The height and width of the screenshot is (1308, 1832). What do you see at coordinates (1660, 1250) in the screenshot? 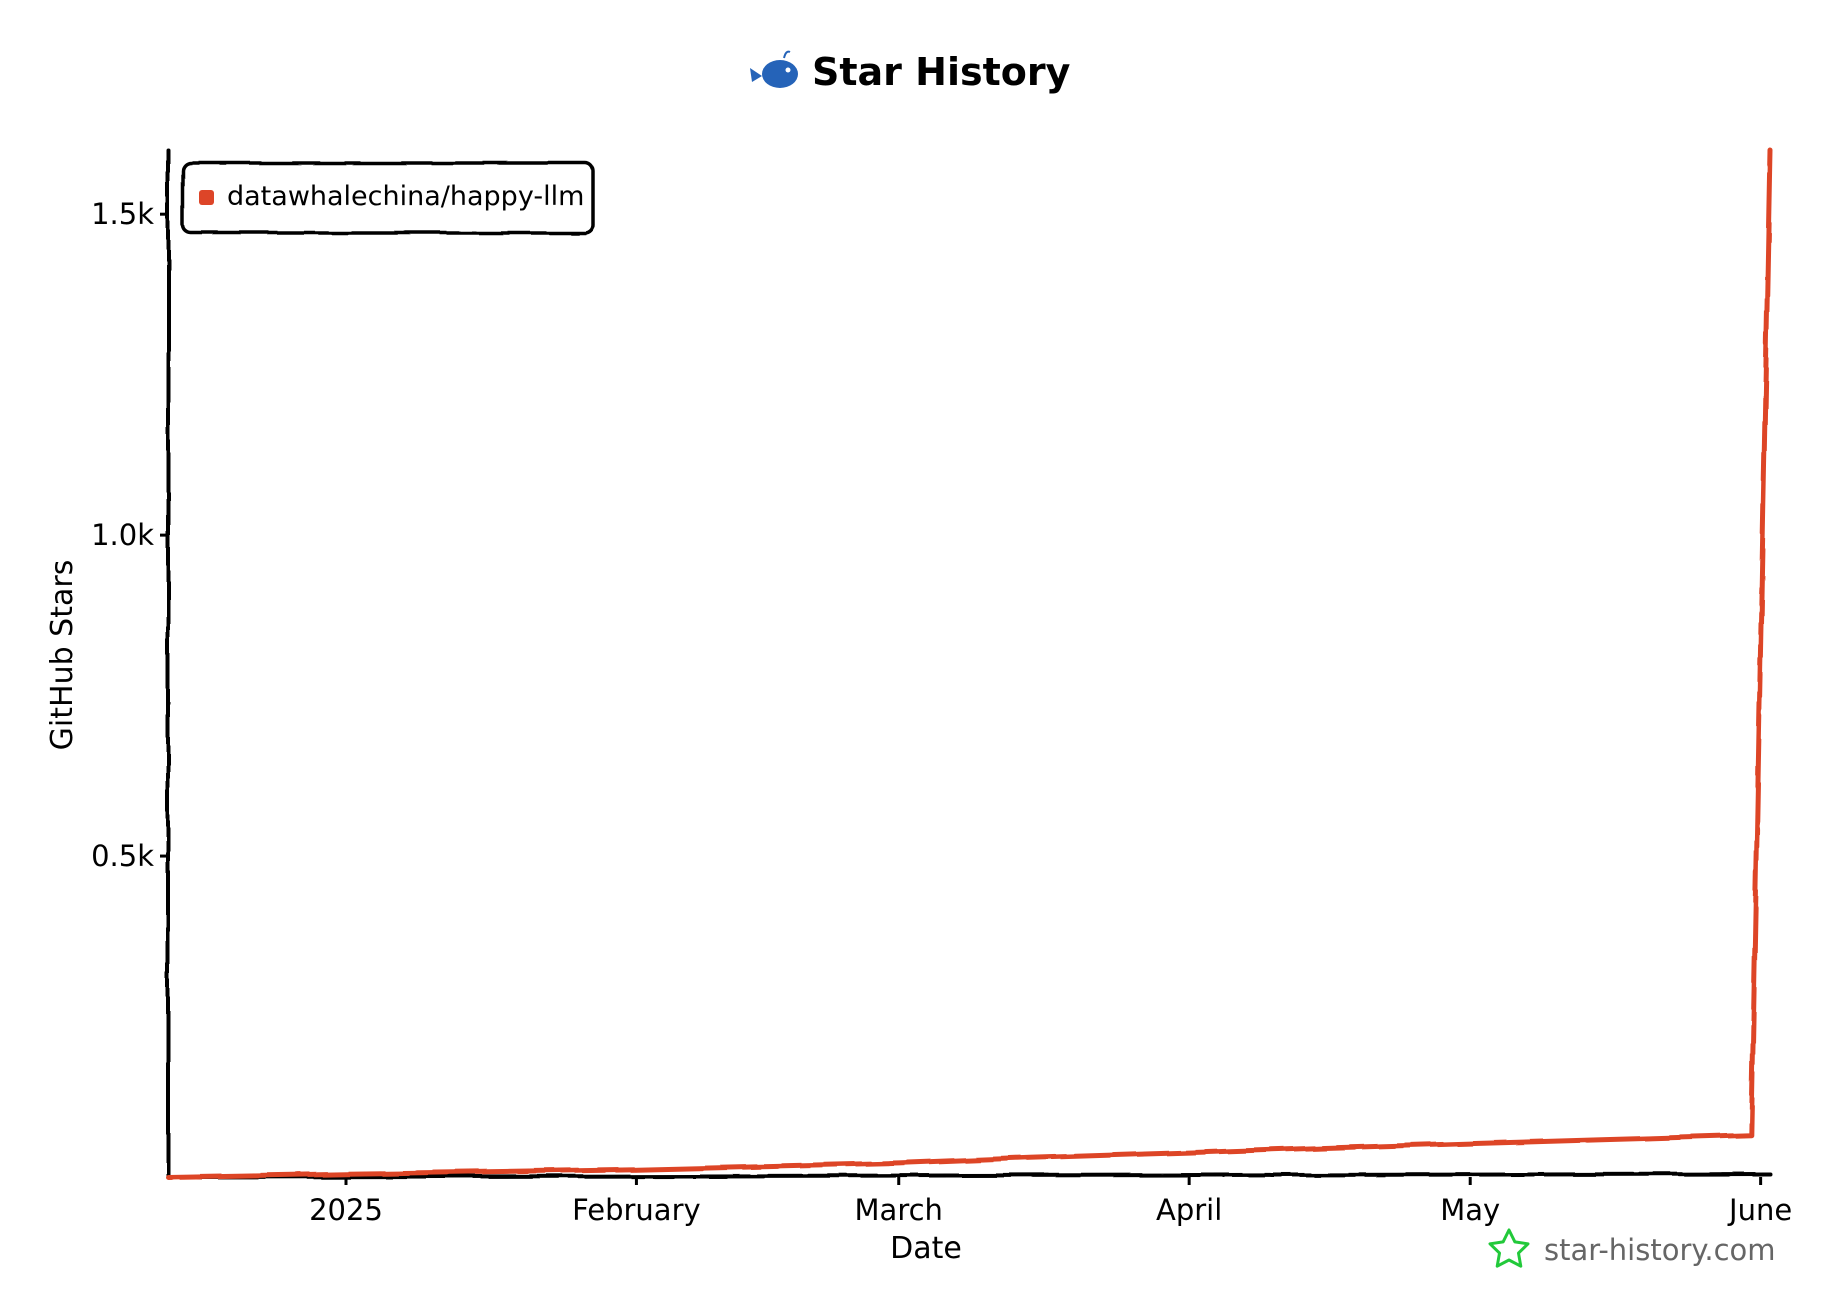
I see `watermark-text: star-history.com` at bounding box center [1660, 1250].